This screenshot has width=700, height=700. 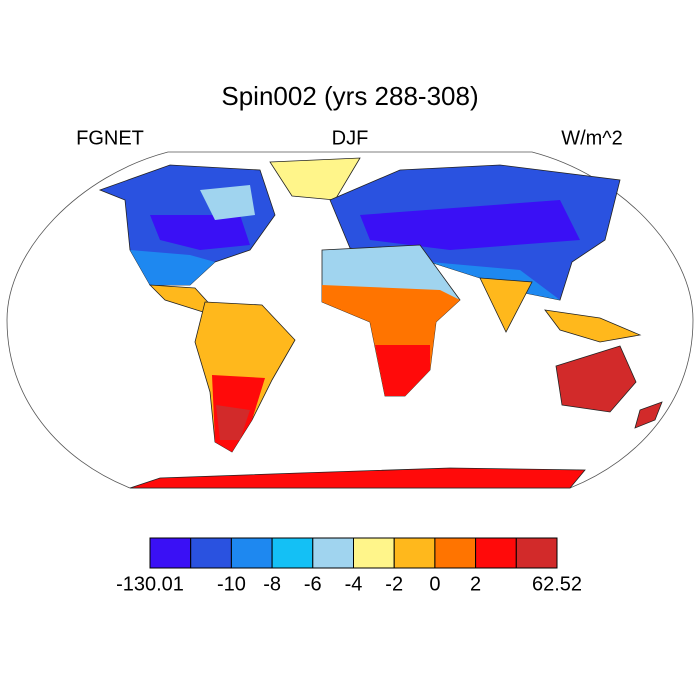 What do you see at coordinates (475, 584) in the screenshot?
I see `colorbar-label: 2` at bounding box center [475, 584].